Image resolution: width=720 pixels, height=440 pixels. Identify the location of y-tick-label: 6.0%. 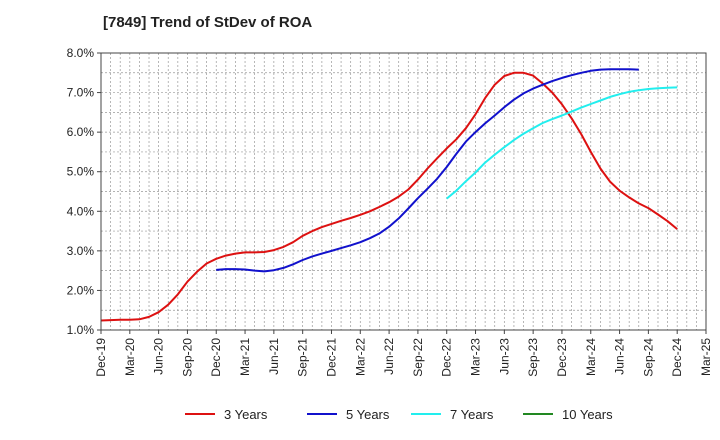
(81, 132).